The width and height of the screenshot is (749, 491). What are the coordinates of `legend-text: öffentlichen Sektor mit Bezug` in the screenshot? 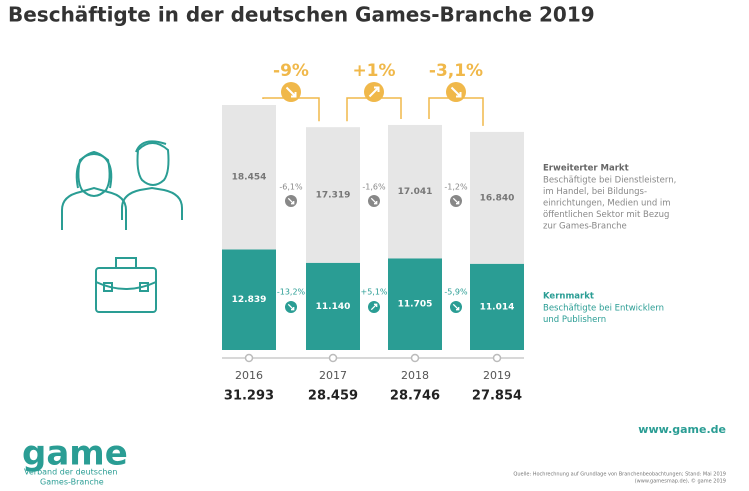 It's located at (606, 215).